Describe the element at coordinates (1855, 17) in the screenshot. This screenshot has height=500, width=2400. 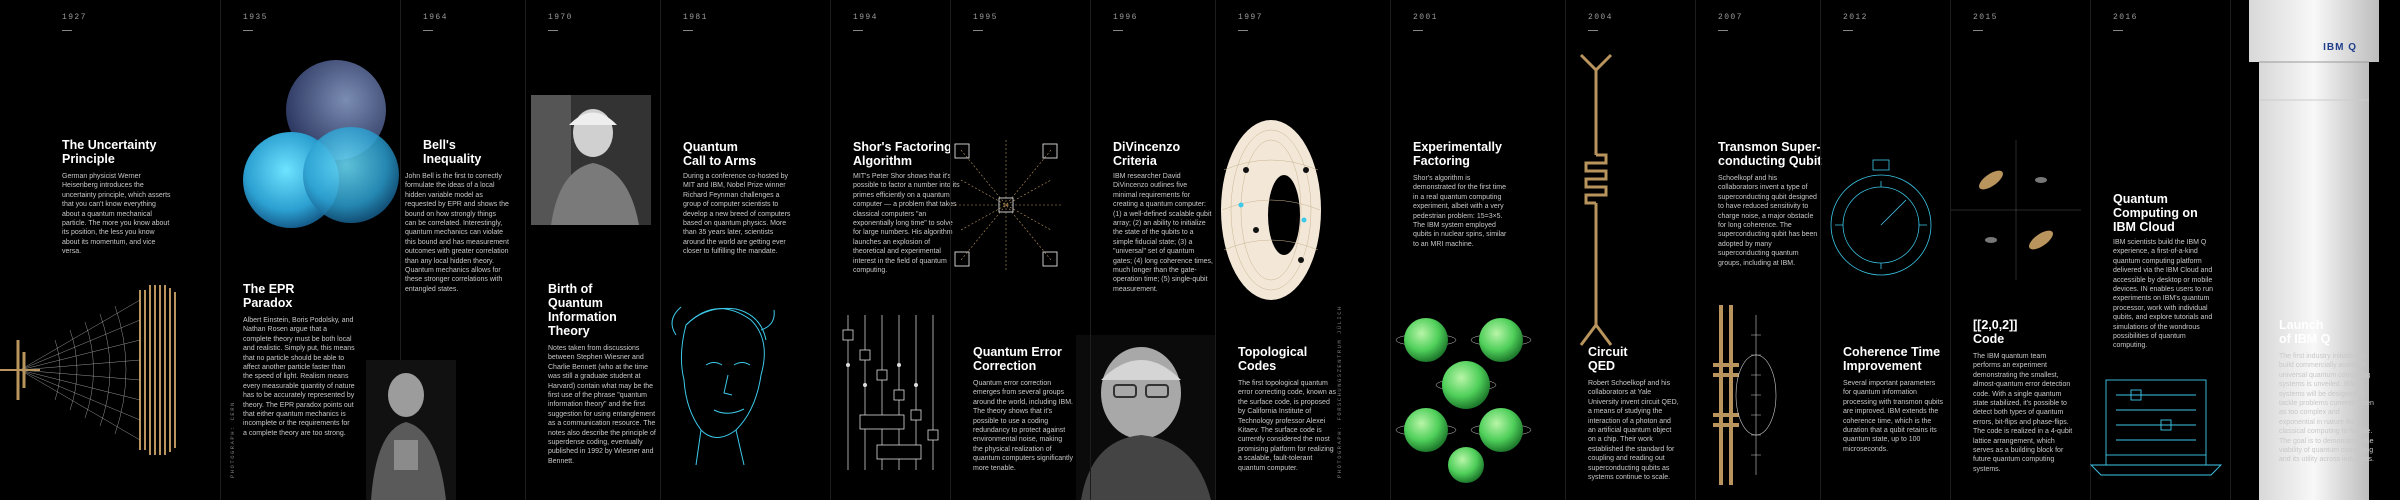
I see `year-label: 2012` at that location.